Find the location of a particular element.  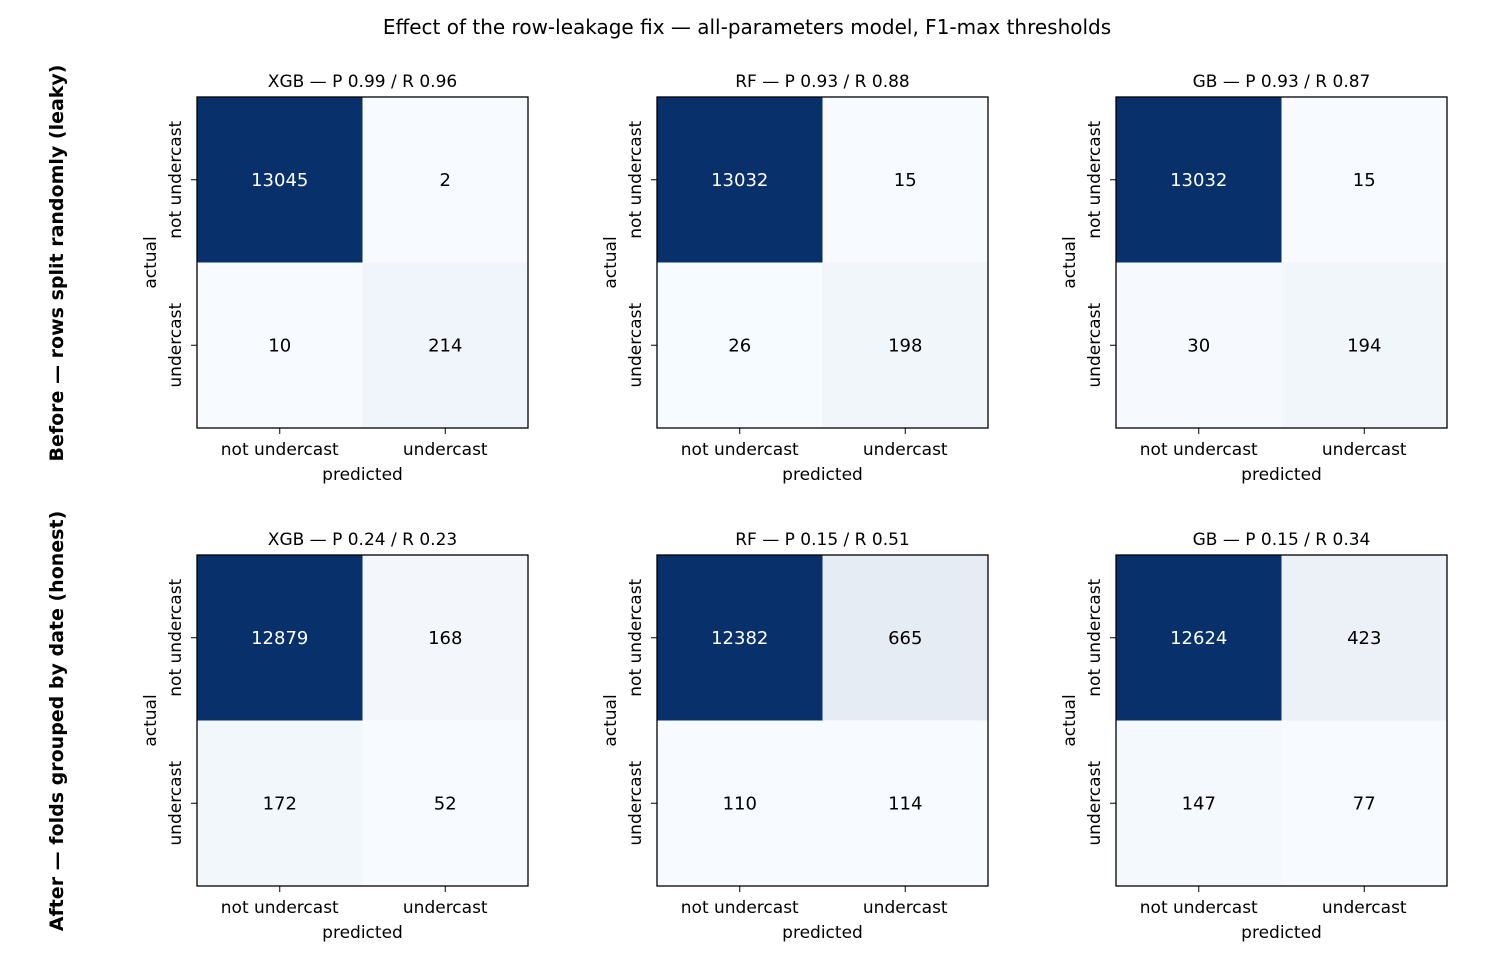

panel-title: RF — P 0.93 / R 0.88 is located at coordinates (822, 82).